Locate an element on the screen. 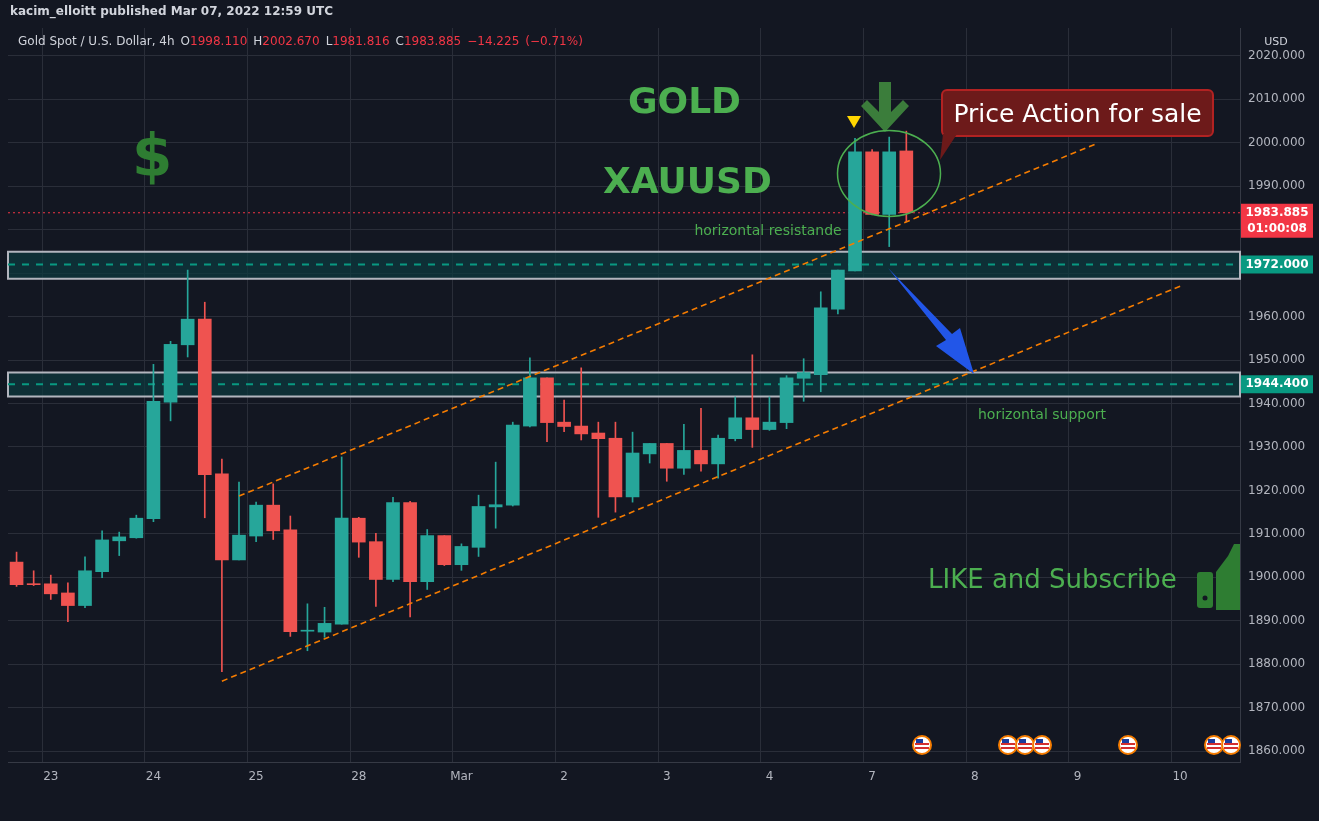  y-tick-label: 1910.000 is located at coordinates (1277, 532).